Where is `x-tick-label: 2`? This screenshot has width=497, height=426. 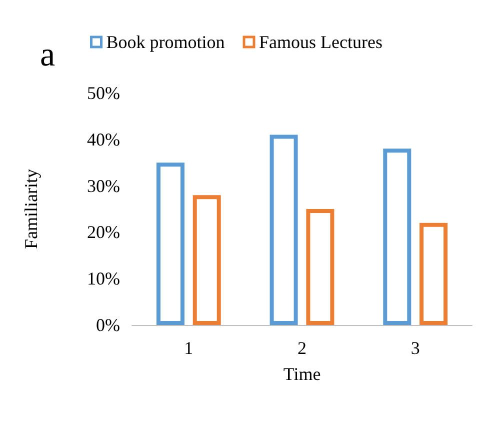 x-tick-label: 2 is located at coordinates (302, 348).